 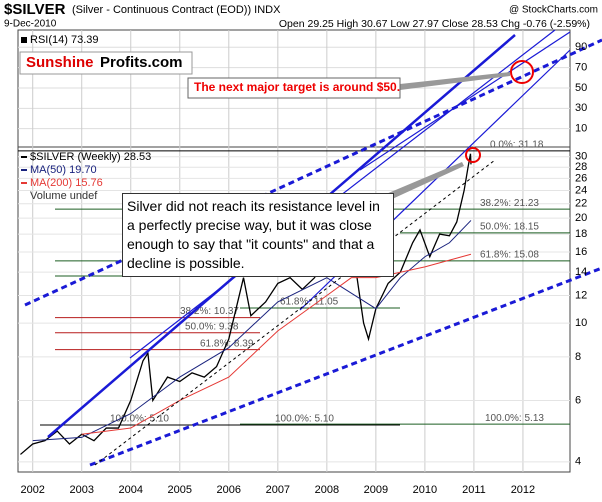 I want to click on y-tick-label: 90, so click(x=581, y=47).